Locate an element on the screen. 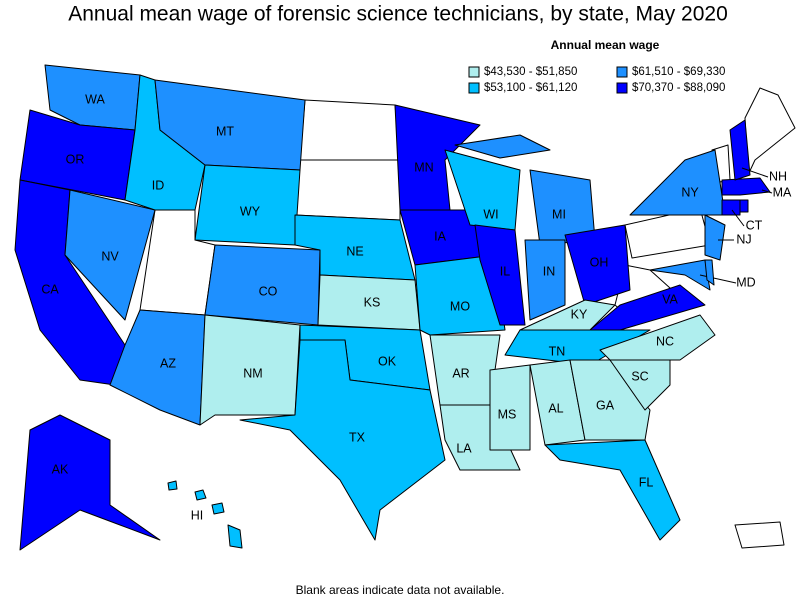 The height and width of the screenshot is (600, 800). state-label: NE is located at coordinates (354, 251).